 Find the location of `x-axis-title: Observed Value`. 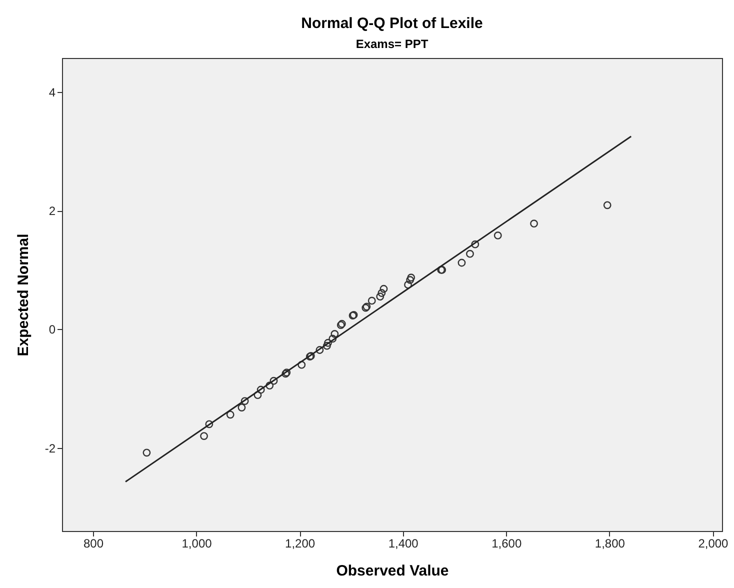

x-axis-title: Observed Value is located at coordinates (392, 571).